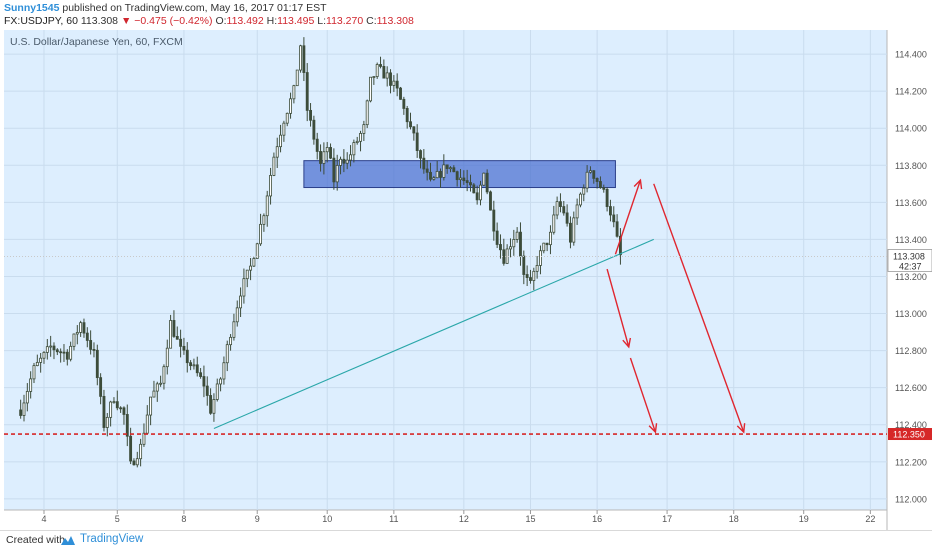 The width and height of the screenshot is (932, 551). What do you see at coordinates (466, 540) in the screenshot?
I see `footer: Created with TradingView` at bounding box center [466, 540].